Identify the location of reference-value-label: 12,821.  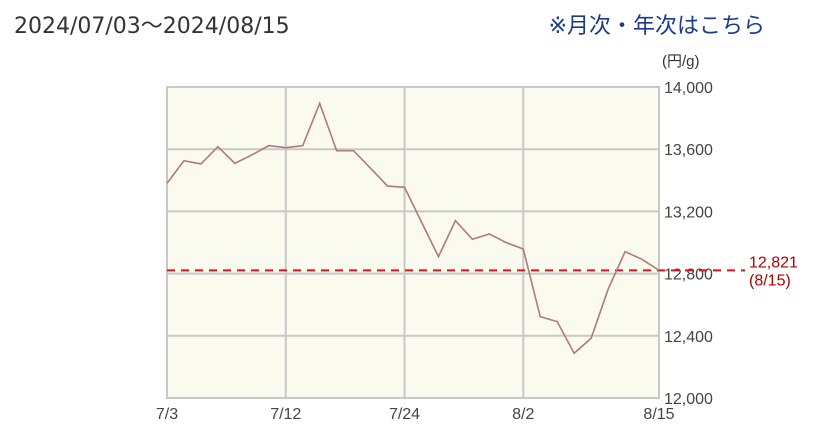
(773, 262).